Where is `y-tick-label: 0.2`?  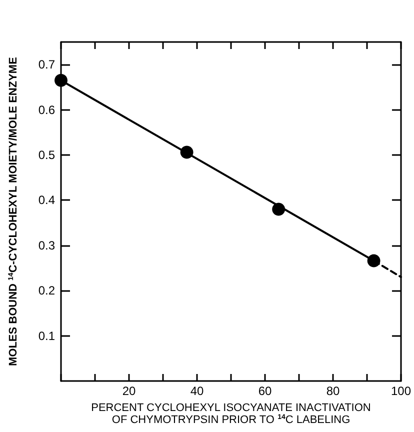
y-tick-label: 0.2 is located at coordinates (47, 291).